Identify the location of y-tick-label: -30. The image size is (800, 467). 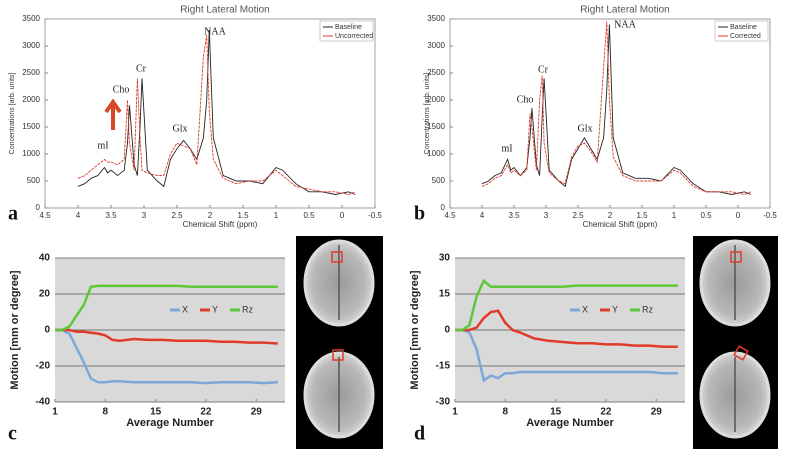
(443, 402).